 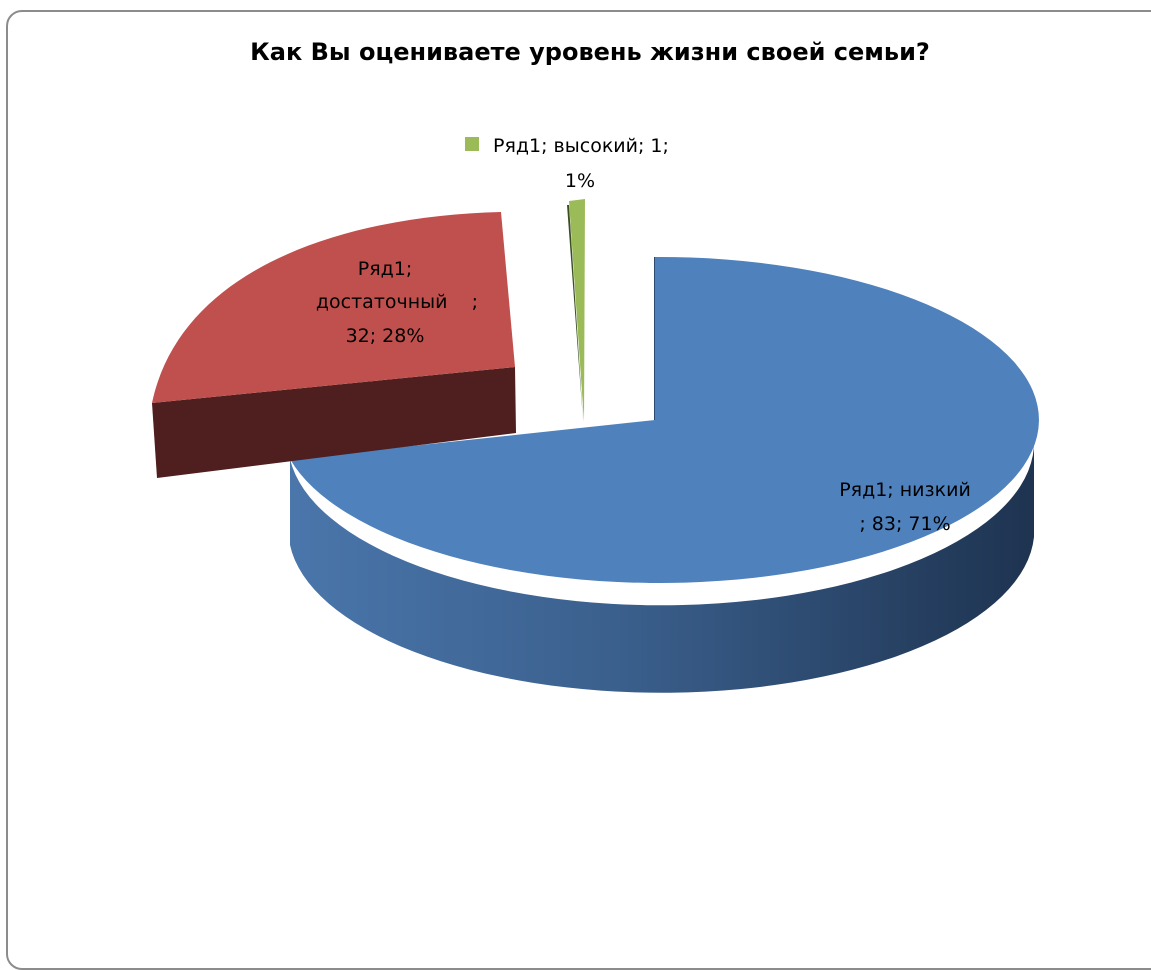 I want to click on label-high-line2: 1%, so click(x=580, y=181).